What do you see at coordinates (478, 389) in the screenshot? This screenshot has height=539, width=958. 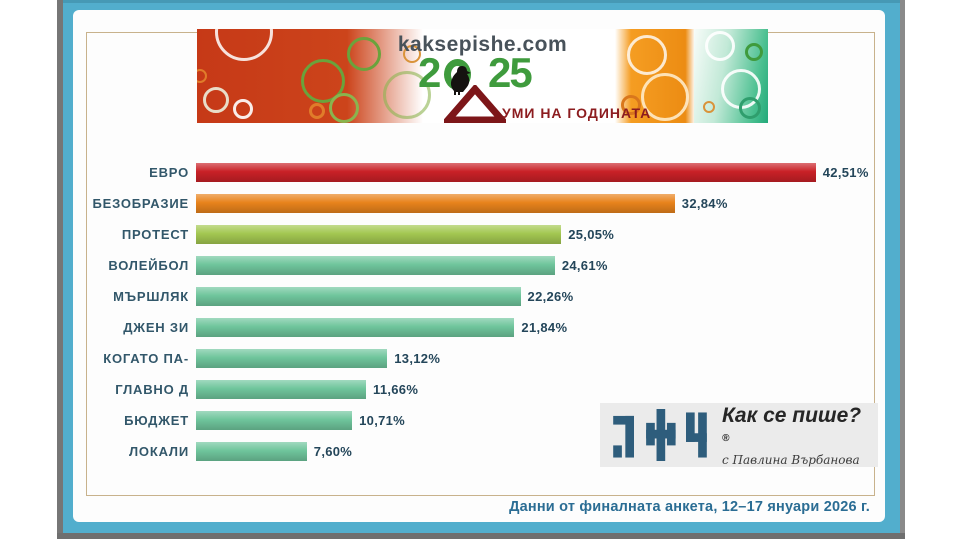 I see `bar-row: ГЛАВНО Д 11,66%` at bounding box center [478, 389].